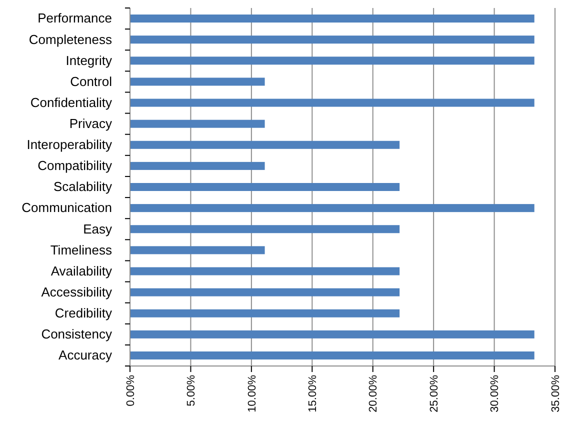 The width and height of the screenshot is (563, 421). What do you see at coordinates (97, 228) in the screenshot?
I see `y-tick-label: Easy` at bounding box center [97, 228].